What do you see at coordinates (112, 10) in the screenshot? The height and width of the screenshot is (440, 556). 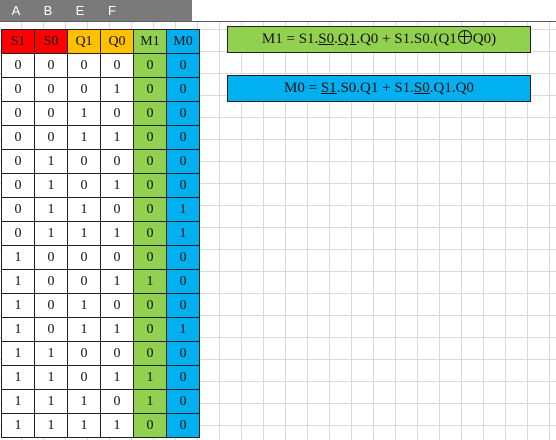 I see `column-header-f: F` at bounding box center [112, 10].